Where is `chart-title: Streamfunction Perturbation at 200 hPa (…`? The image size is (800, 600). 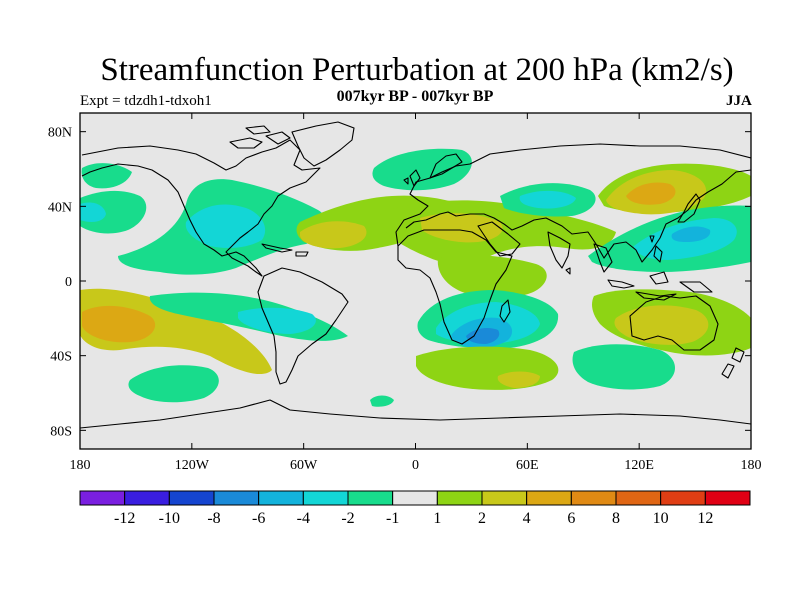
chart-title: Streamfunction Perturbation at 200 hPa (… is located at coordinates (417, 70).